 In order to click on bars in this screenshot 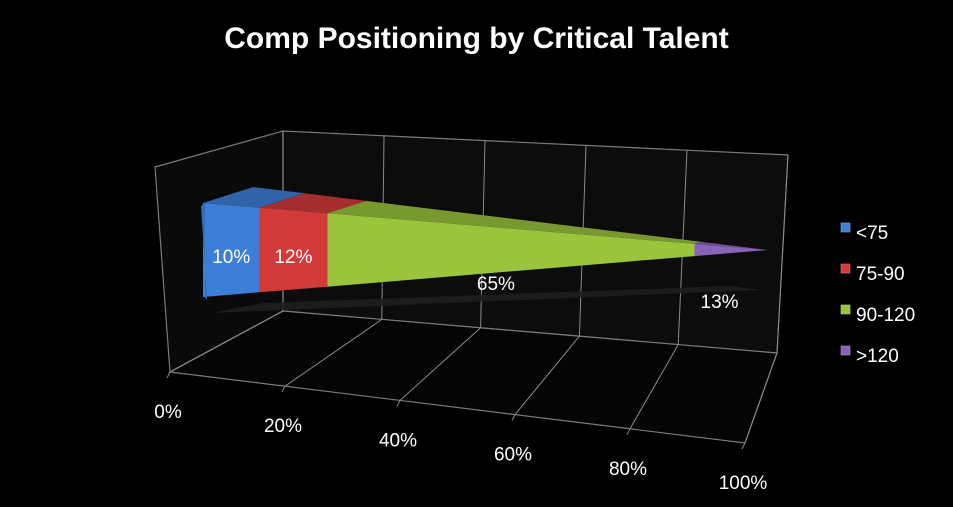, I will do `click(484, 243)`.